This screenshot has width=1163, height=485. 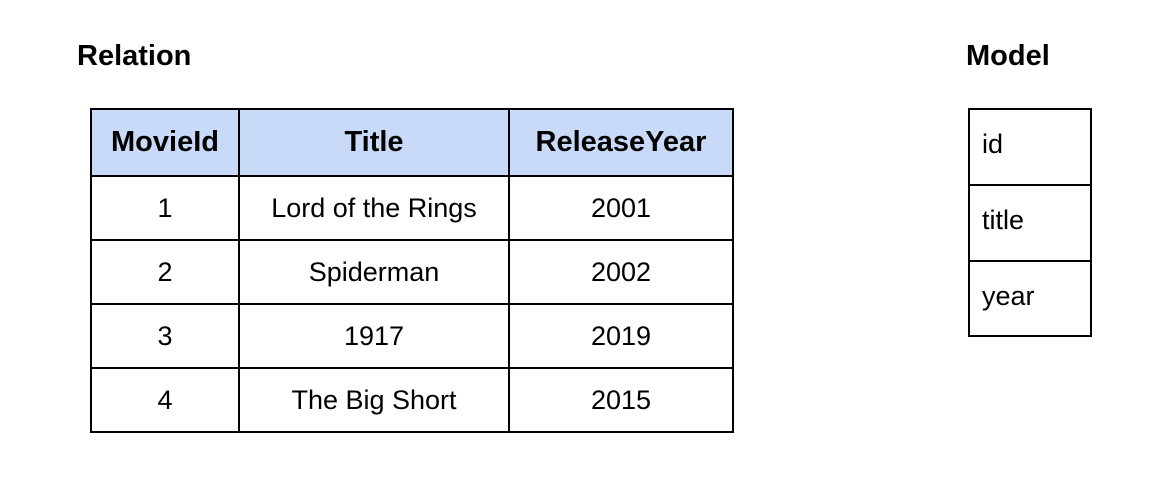 What do you see at coordinates (134, 56) in the screenshot?
I see `relation-heading: Relation` at bounding box center [134, 56].